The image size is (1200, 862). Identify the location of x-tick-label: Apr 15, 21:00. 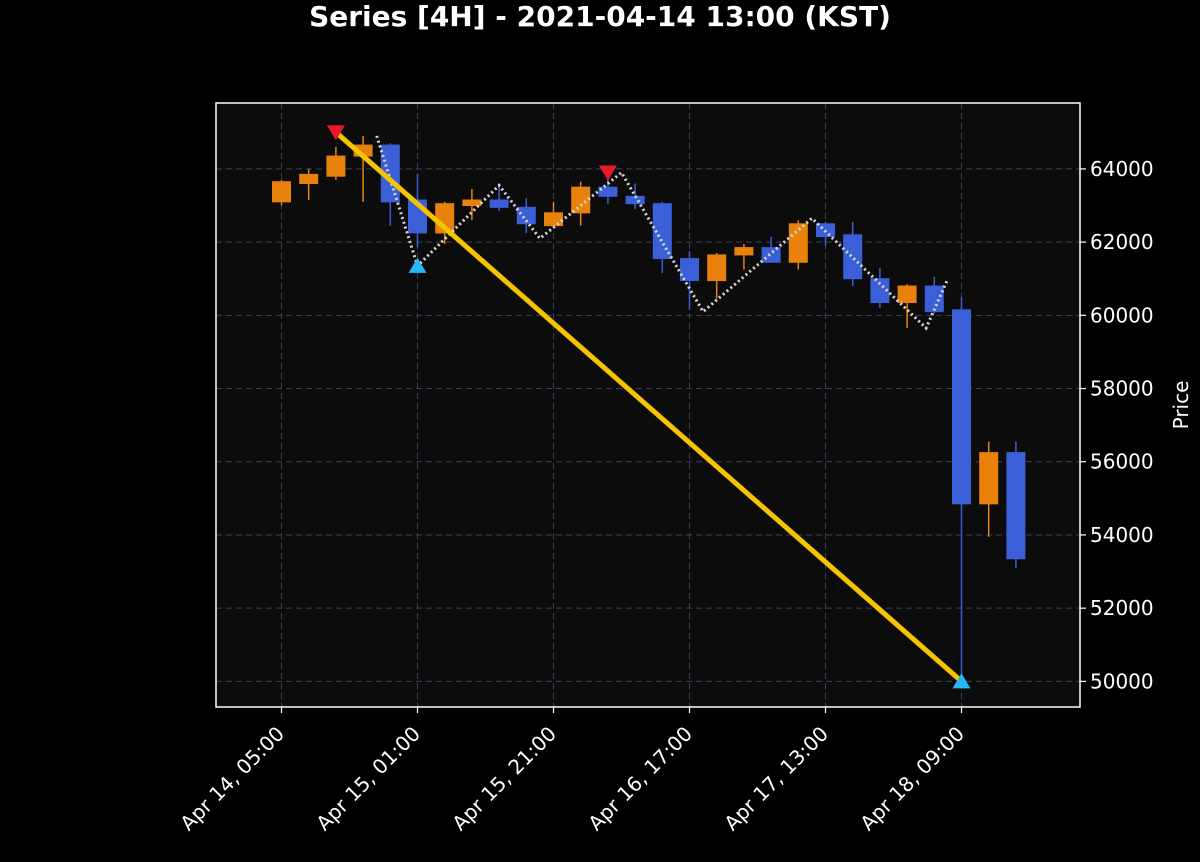
(504, 779).